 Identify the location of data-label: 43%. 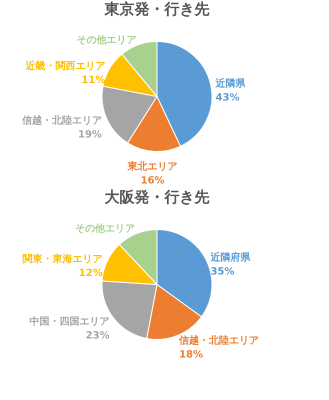
(228, 98).